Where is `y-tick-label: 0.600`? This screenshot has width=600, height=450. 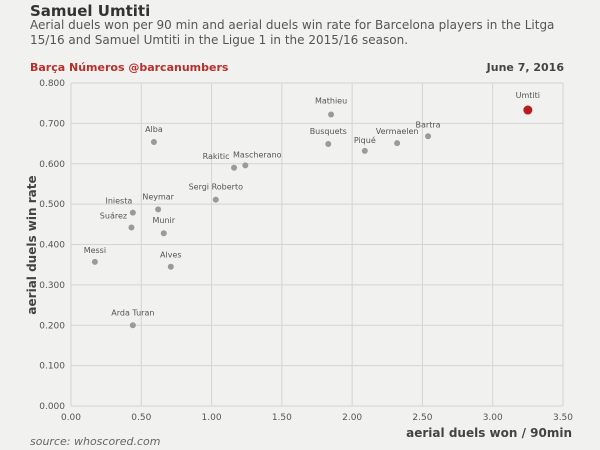
y-tick-label: 0.600 is located at coordinates (52, 165).